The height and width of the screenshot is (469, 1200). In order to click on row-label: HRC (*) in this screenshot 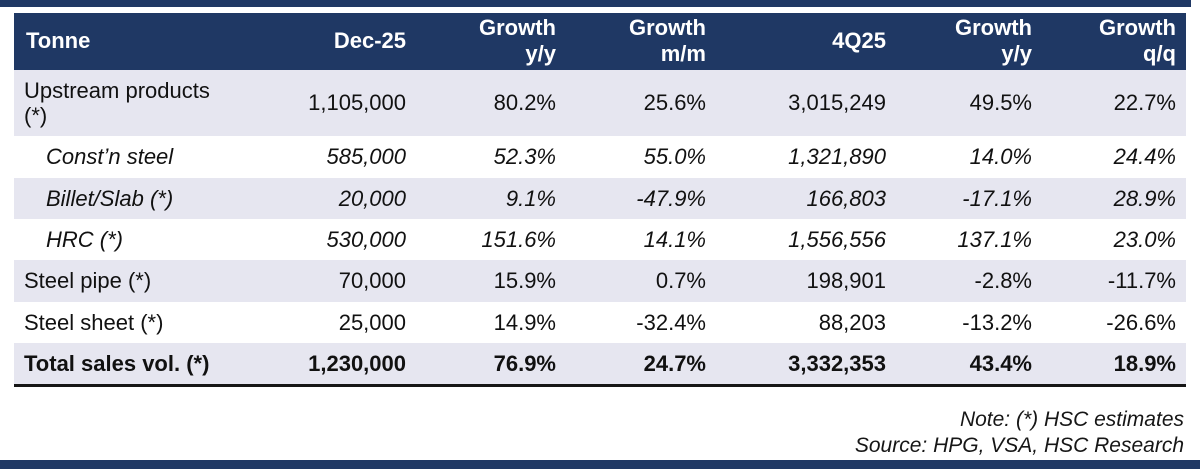, I will do `click(84, 239)`.